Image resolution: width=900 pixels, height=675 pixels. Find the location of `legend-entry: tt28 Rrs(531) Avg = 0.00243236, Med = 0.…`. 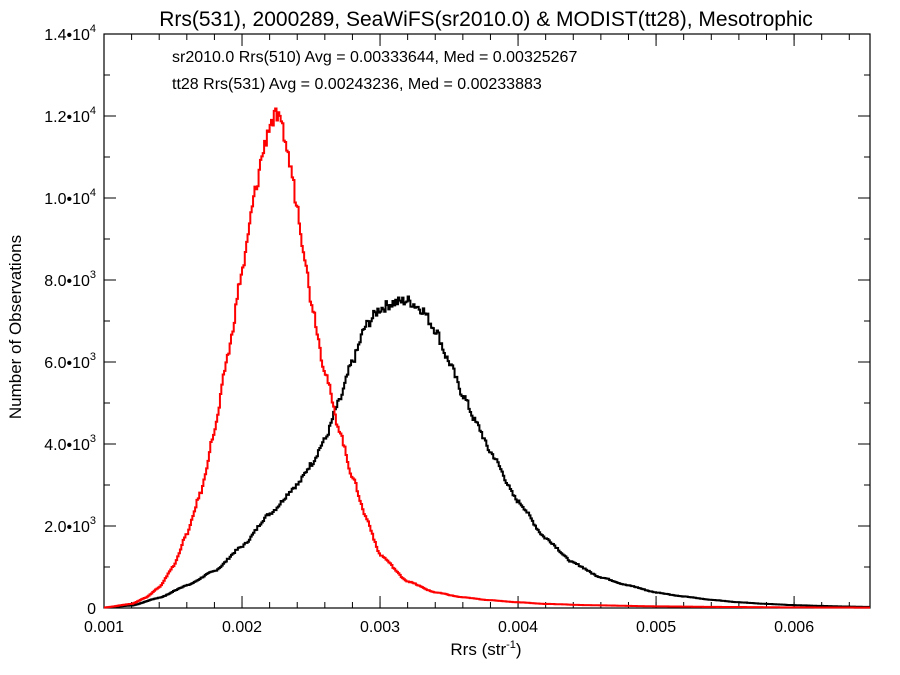

legend-entry: tt28 Rrs(531) Avg = 0.00243236, Med = 0.… is located at coordinates (357, 84).